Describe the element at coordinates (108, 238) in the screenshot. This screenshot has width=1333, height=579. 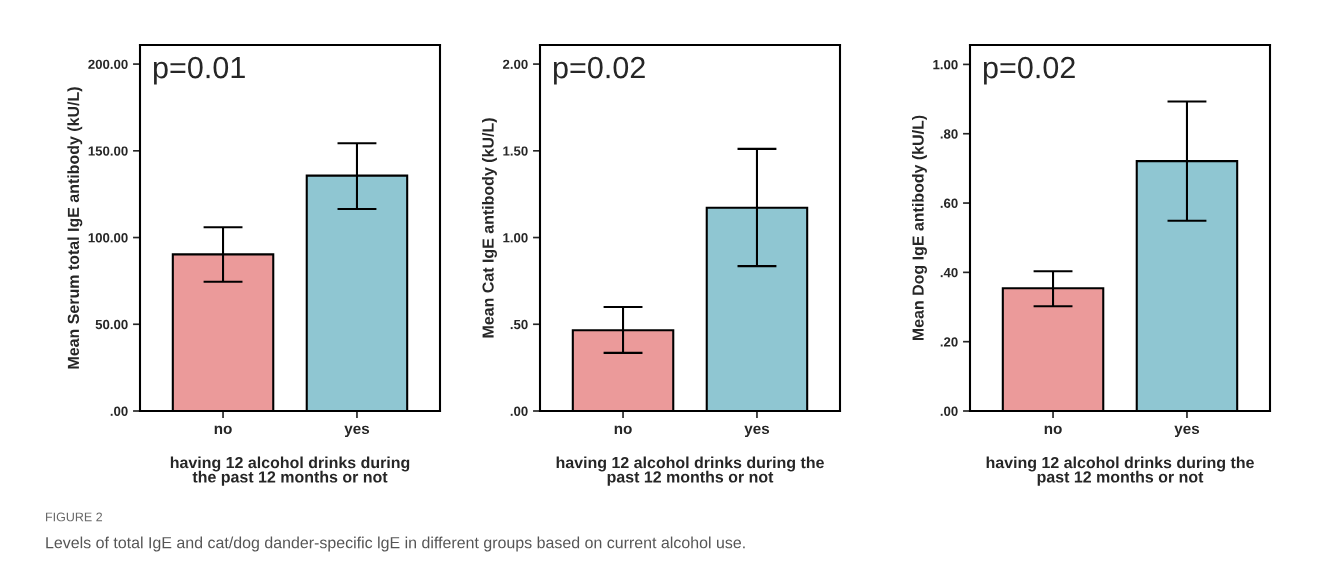
I see `y-tick-label: 100.00` at that location.